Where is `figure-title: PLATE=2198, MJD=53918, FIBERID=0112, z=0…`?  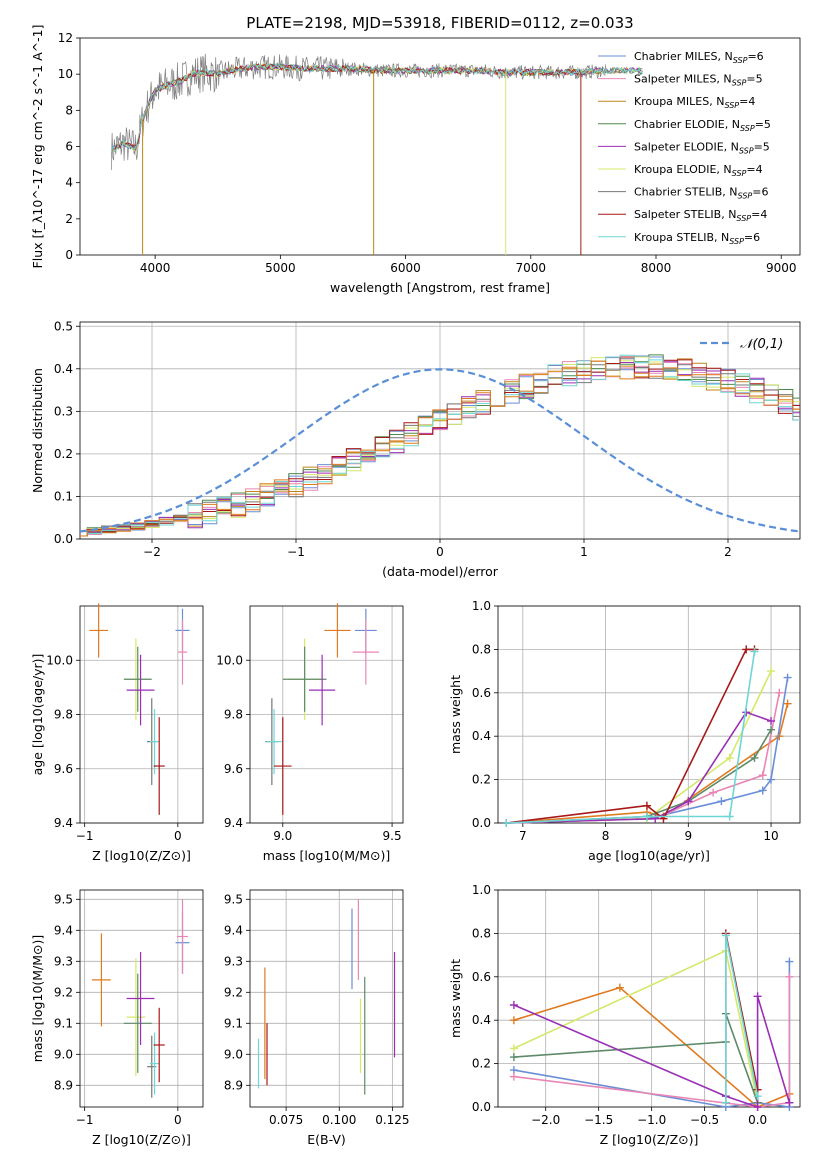
figure-title: PLATE=2198, MJD=53918, FIBERID=0112, z=0… is located at coordinates (439, 23).